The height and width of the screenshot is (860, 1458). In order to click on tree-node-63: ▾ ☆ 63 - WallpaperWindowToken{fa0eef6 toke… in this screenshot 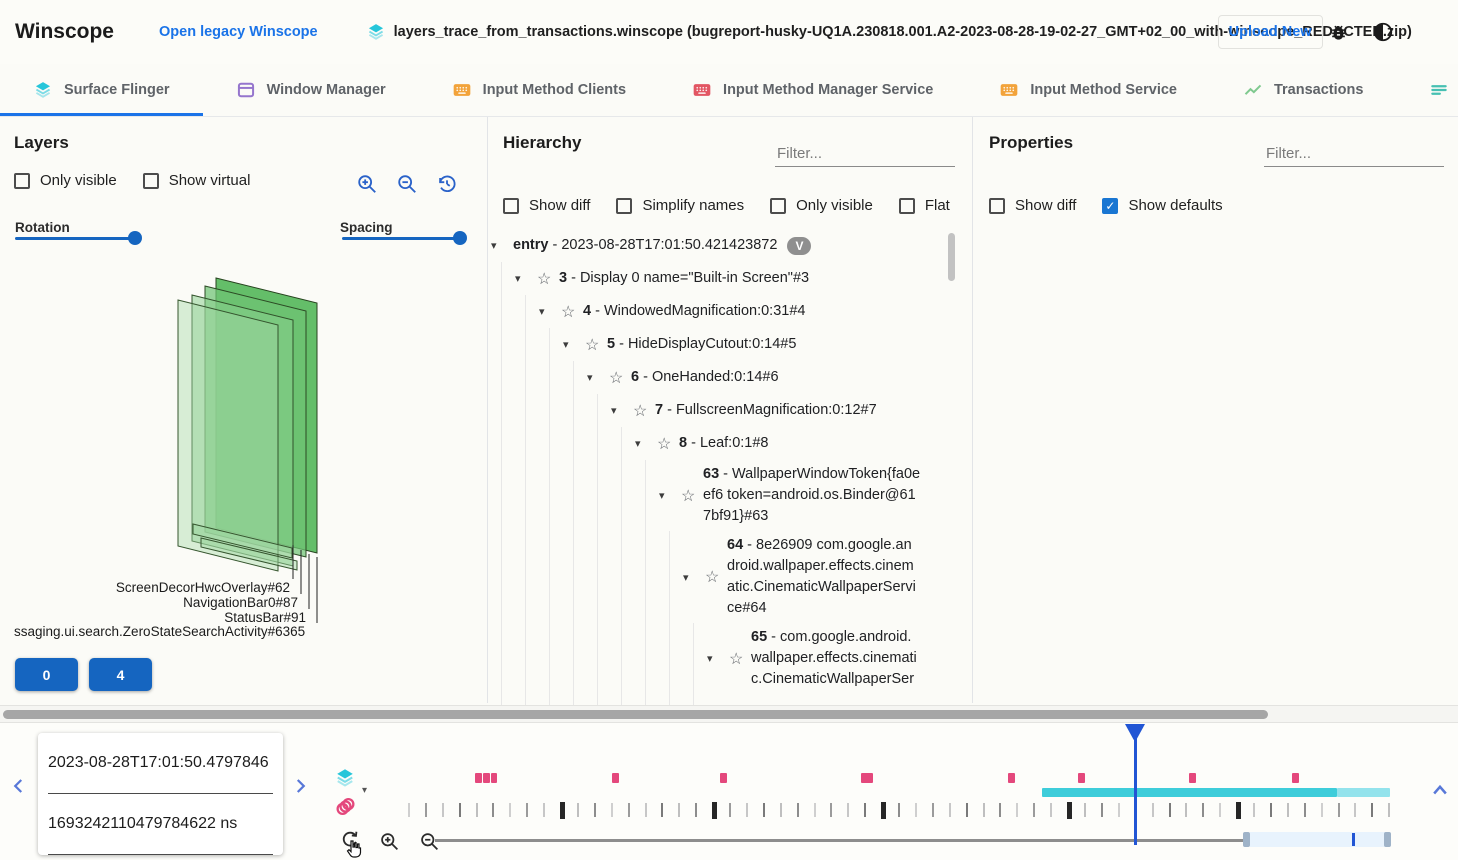, I will do `click(722, 495)`.